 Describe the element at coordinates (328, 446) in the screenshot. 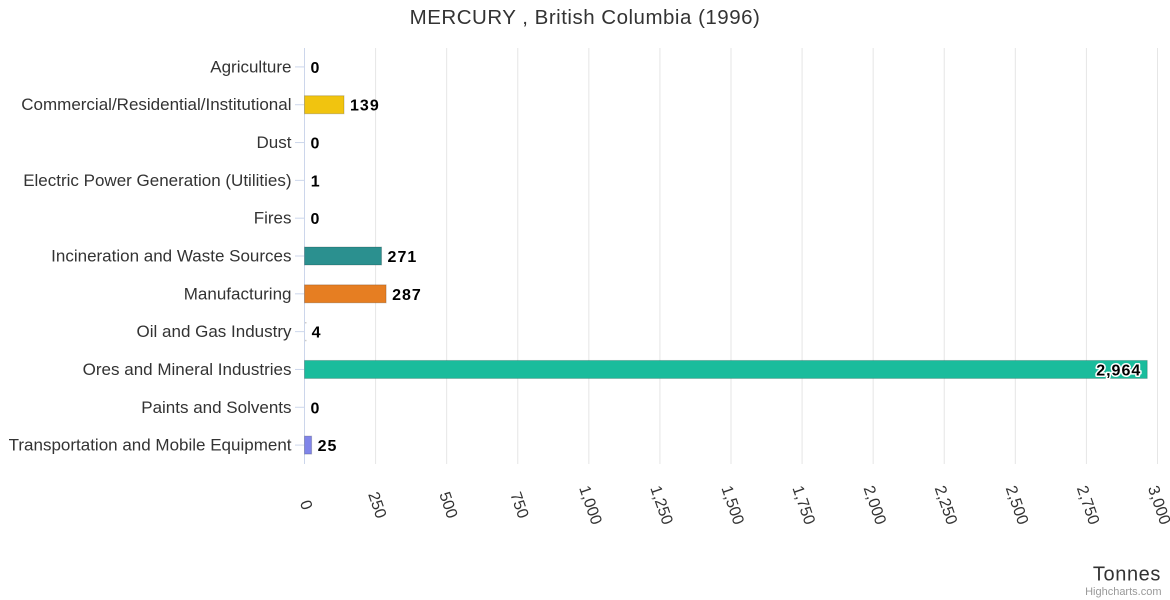

I see `svg-text: 25` at that location.